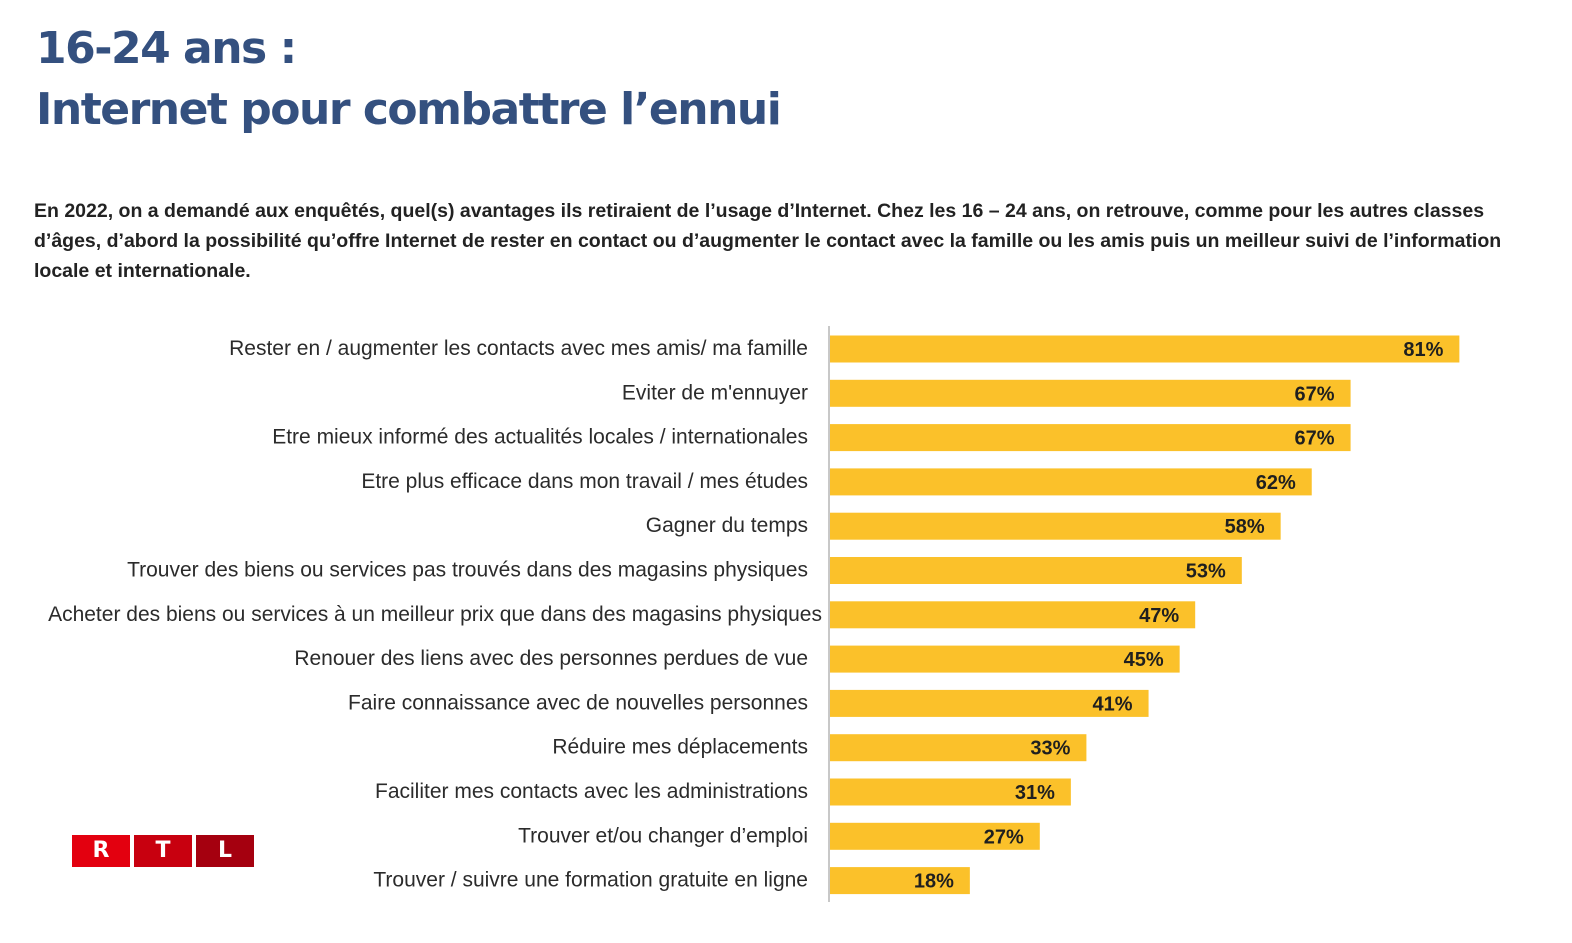 The height and width of the screenshot is (943, 1572). I want to click on bar-value-label: 18%, so click(934, 882).